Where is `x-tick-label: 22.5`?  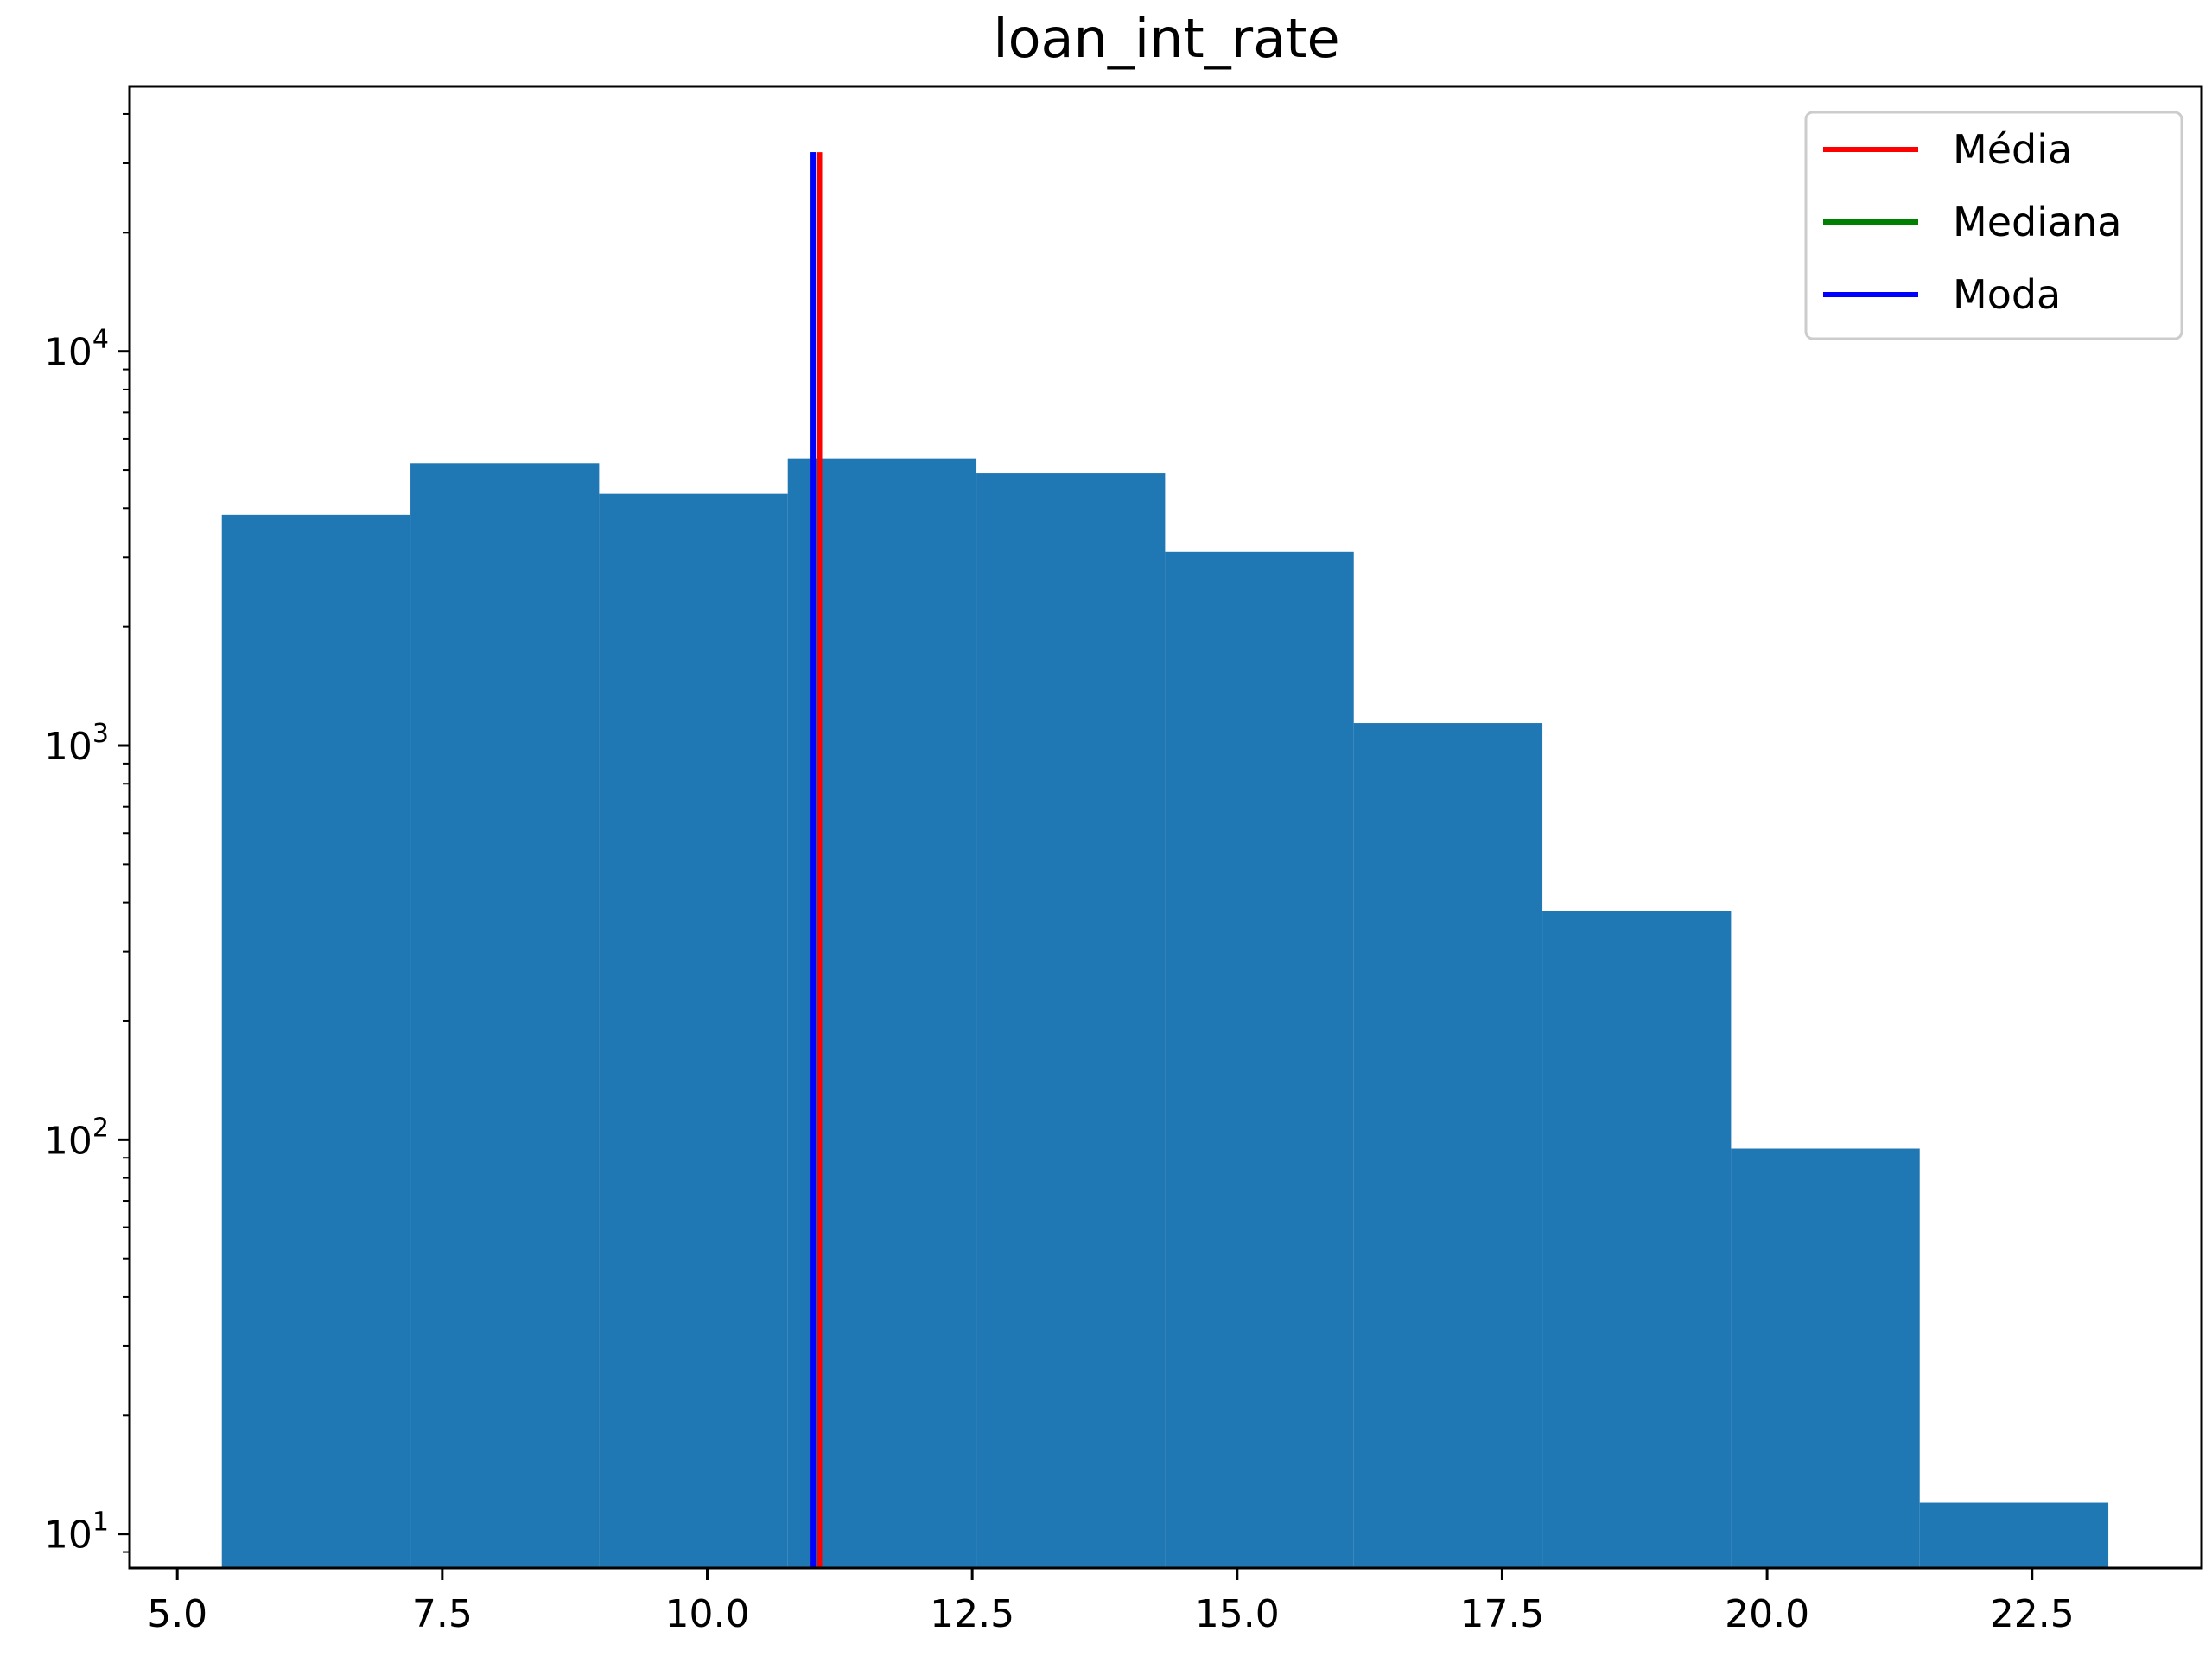
x-tick-label: 22.5 is located at coordinates (2032, 1614).